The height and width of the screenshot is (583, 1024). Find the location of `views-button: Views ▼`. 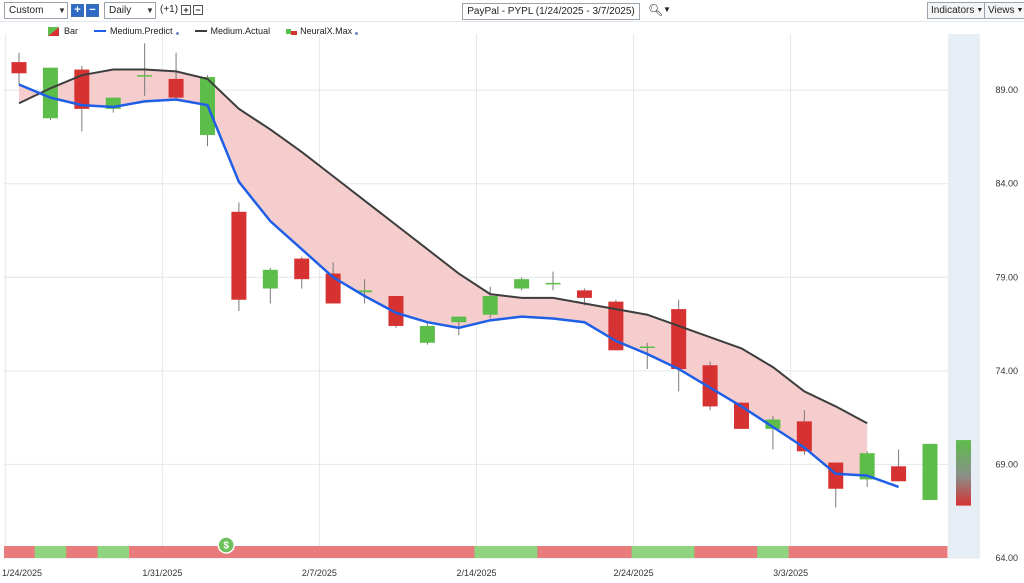

views-button: Views ▼ is located at coordinates (1004, 10).